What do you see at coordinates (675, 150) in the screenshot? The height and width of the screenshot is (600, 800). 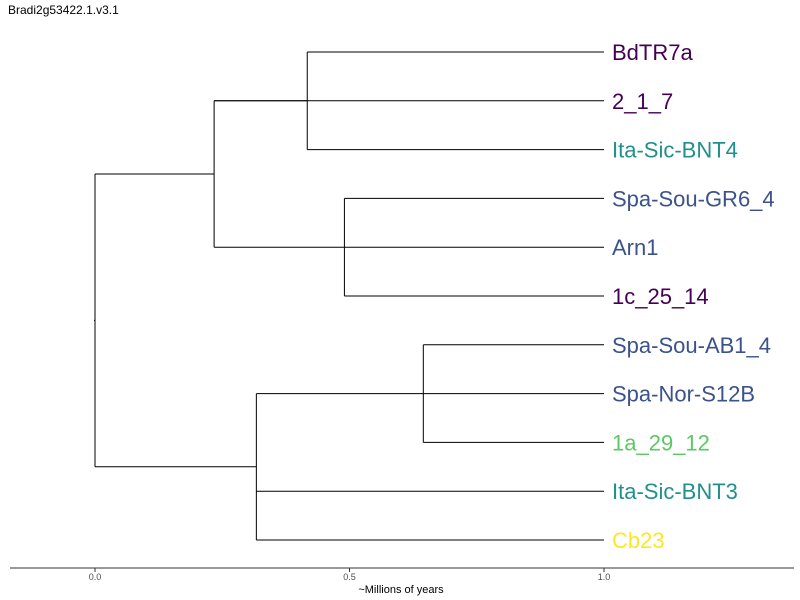 I see `tip-label: Ita-Sic-BNT4` at bounding box center [675, 150].